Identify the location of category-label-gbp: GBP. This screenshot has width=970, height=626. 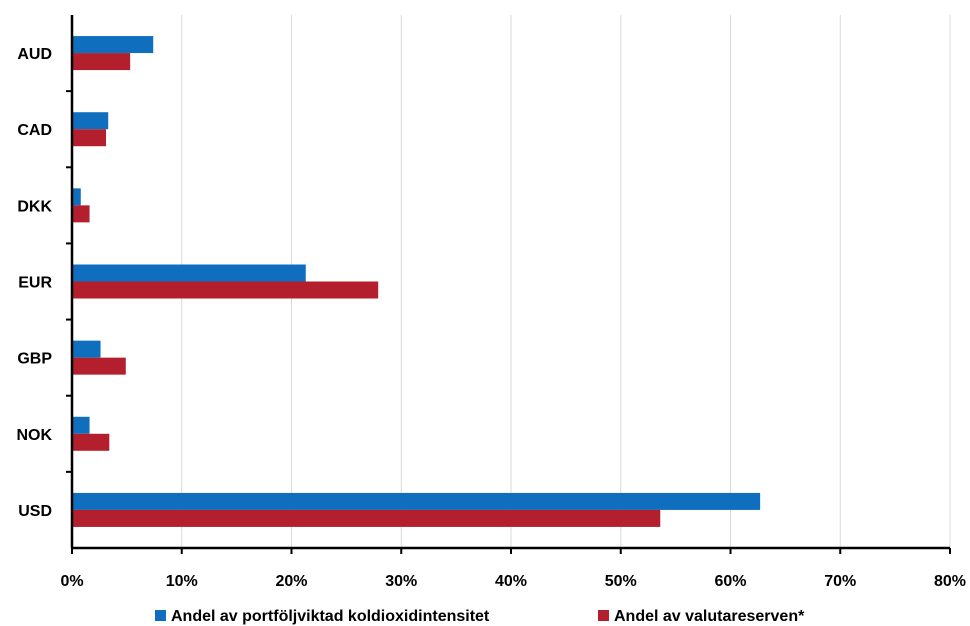
(34, 359).